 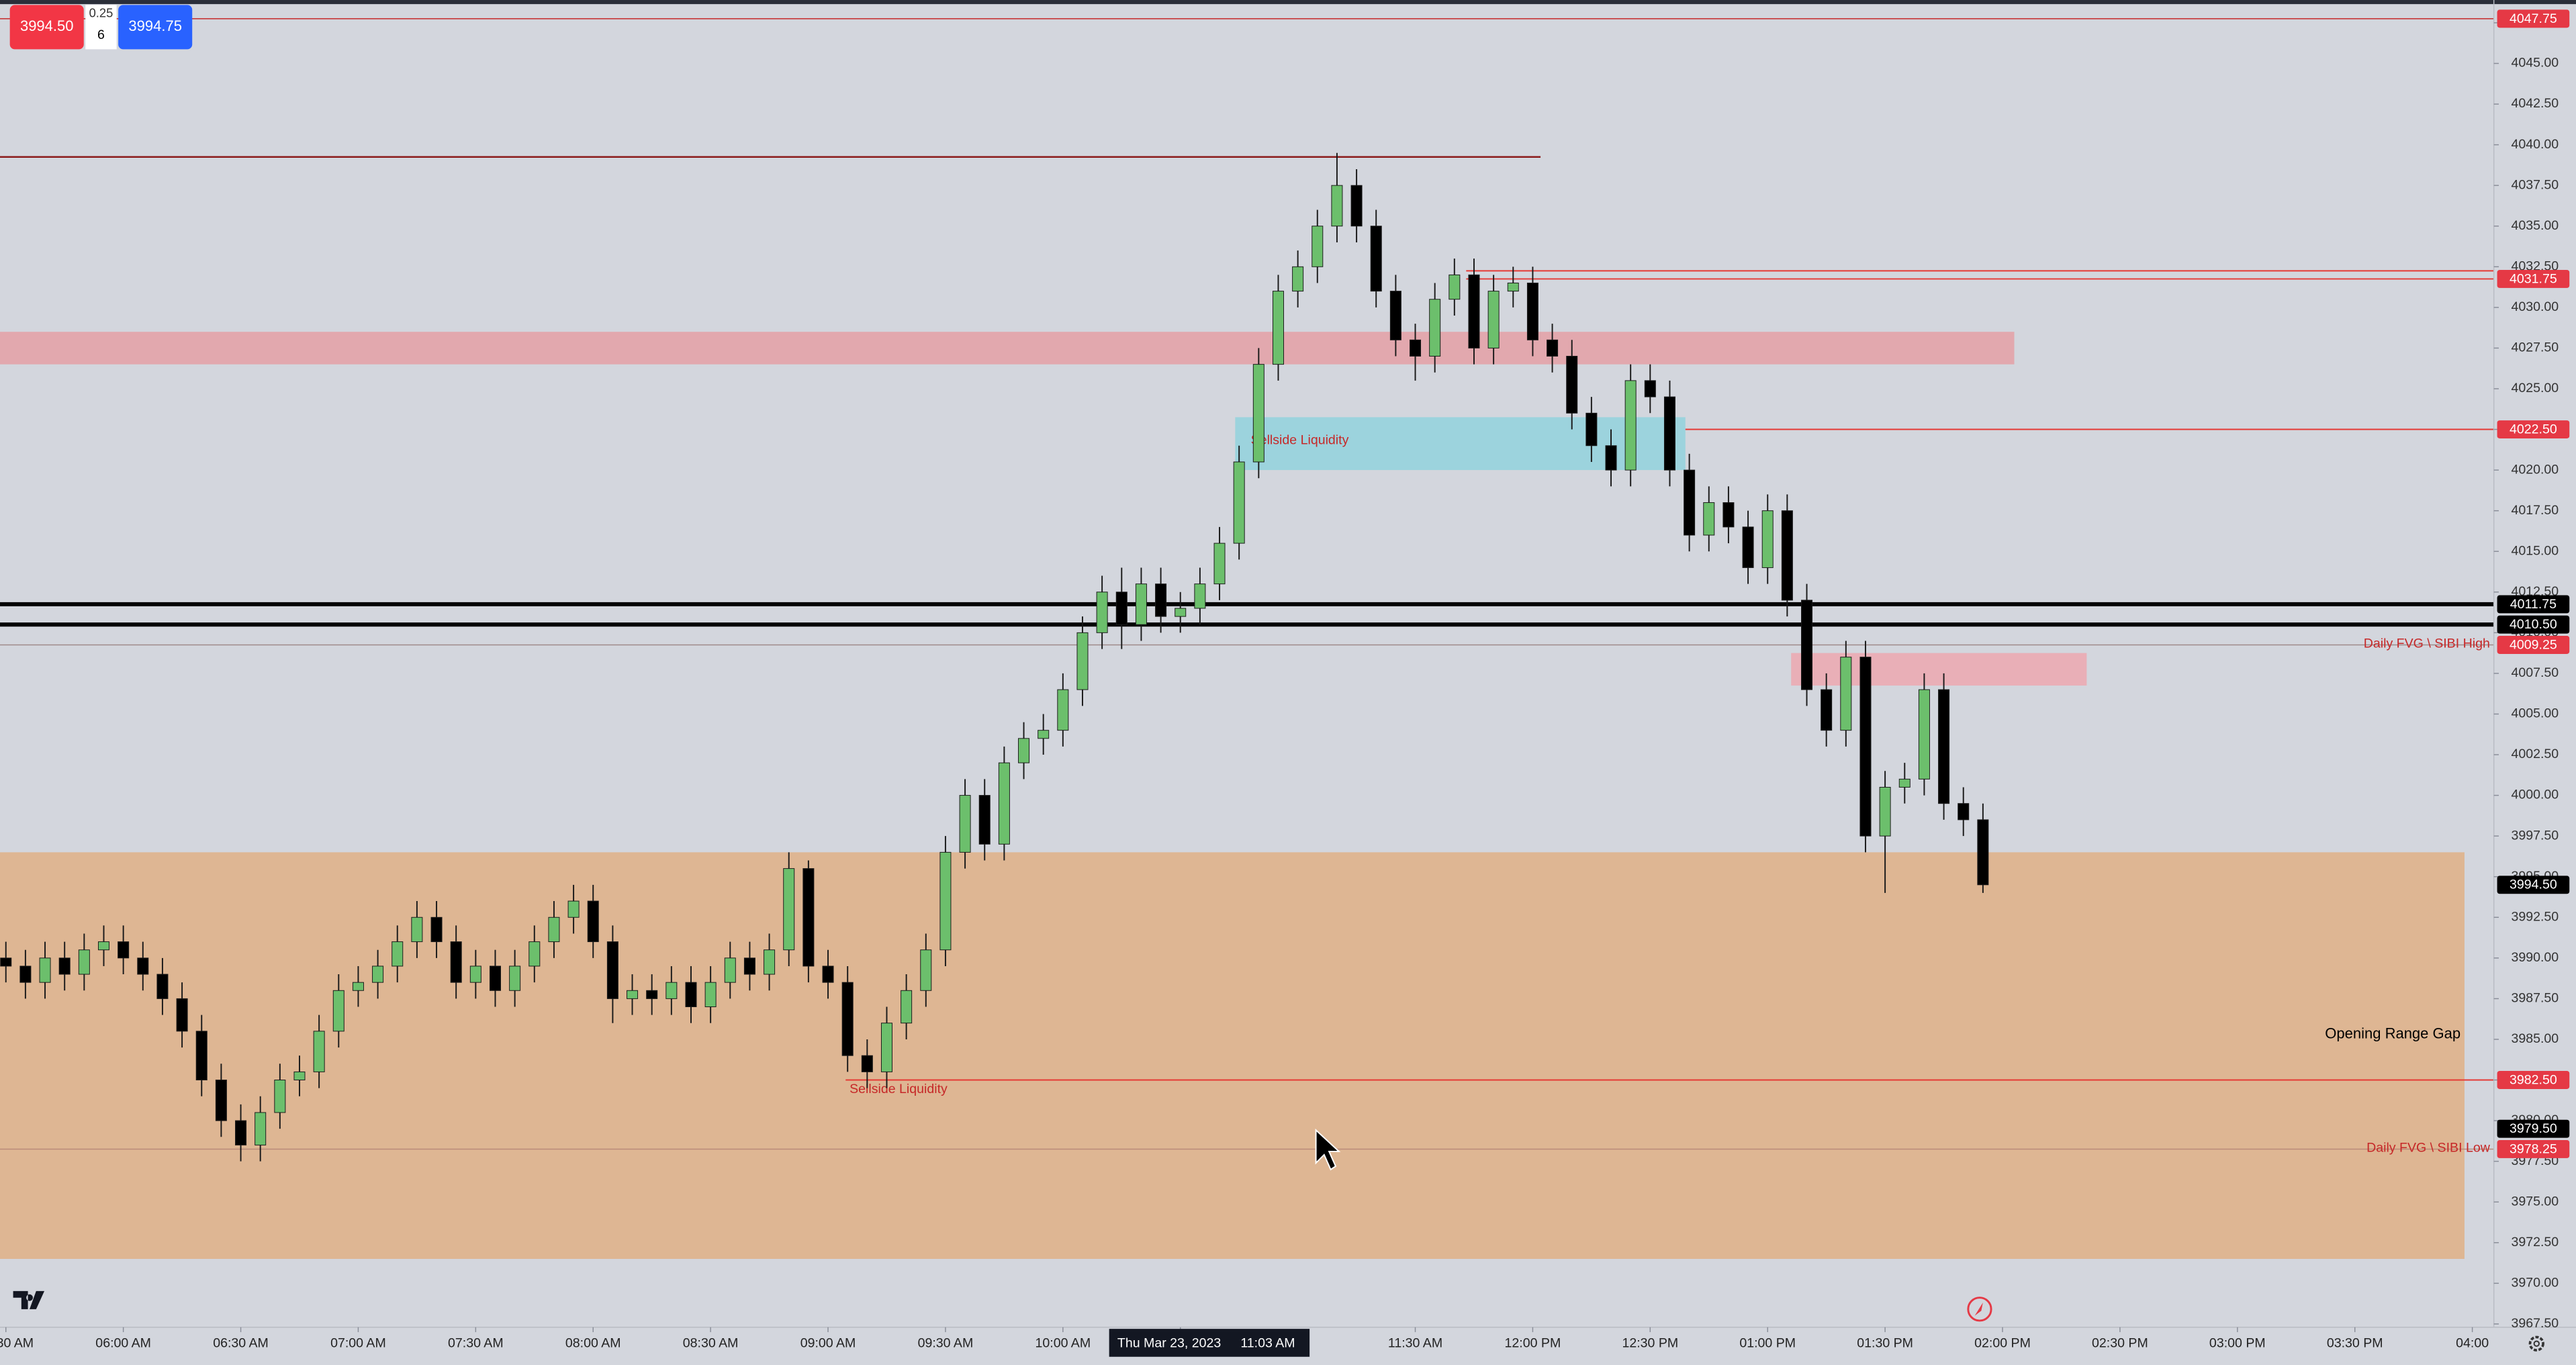 I want to click on settings-icon, so click(x=2536, y=1343).